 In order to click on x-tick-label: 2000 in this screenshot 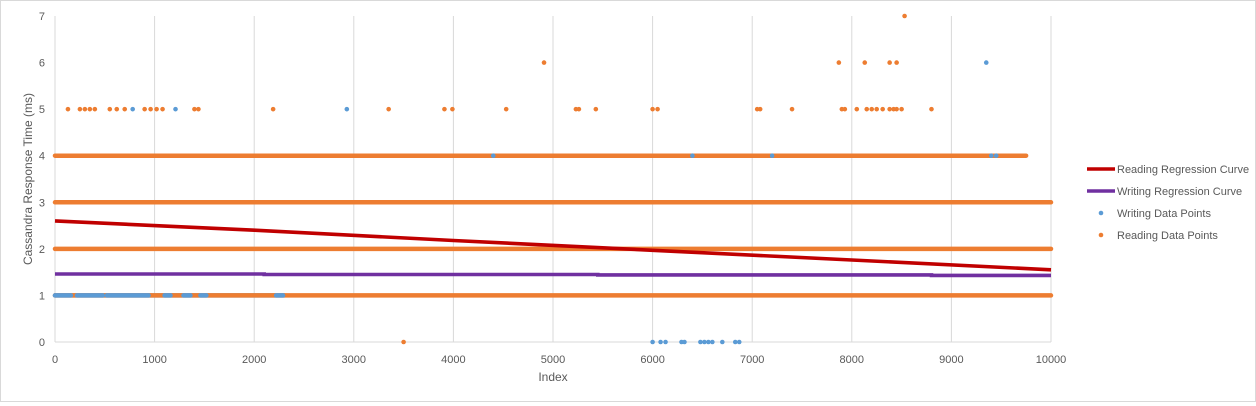, I will do `click(254, 360)`.